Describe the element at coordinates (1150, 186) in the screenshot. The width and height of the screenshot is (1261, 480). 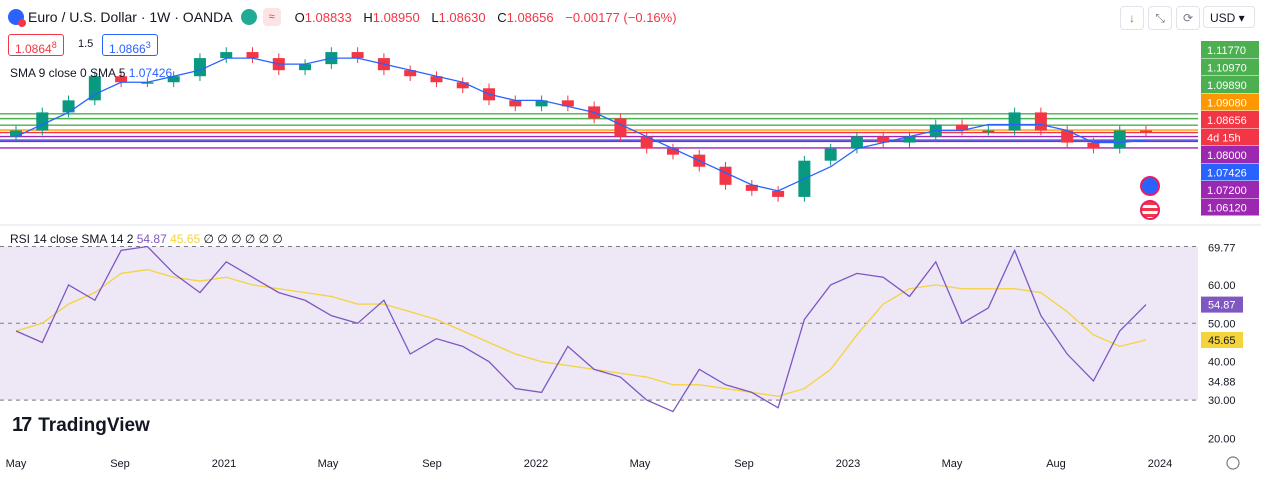
I see `eu-event-icon` at that location.